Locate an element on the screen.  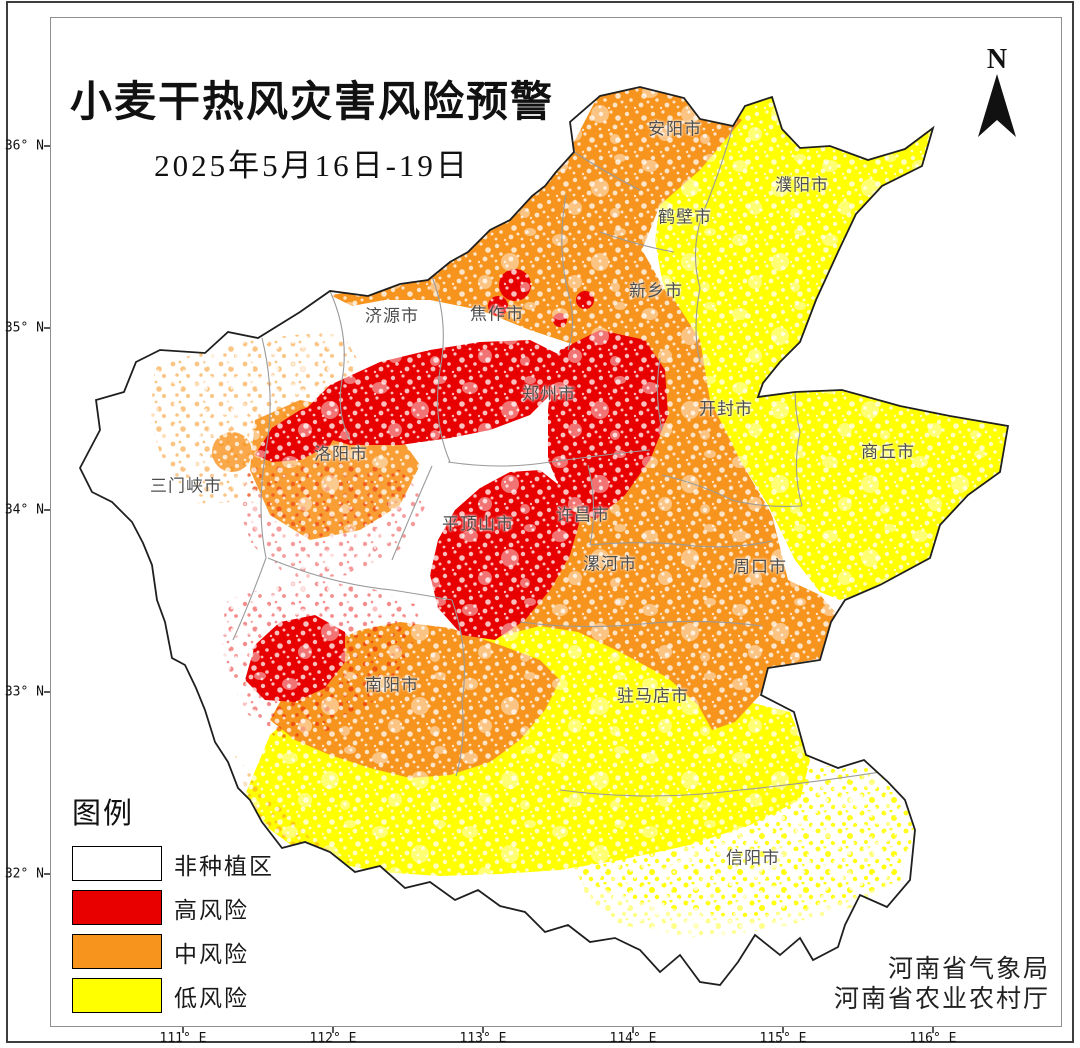
city-label: 开封市 is located at coordinates (726, 409).